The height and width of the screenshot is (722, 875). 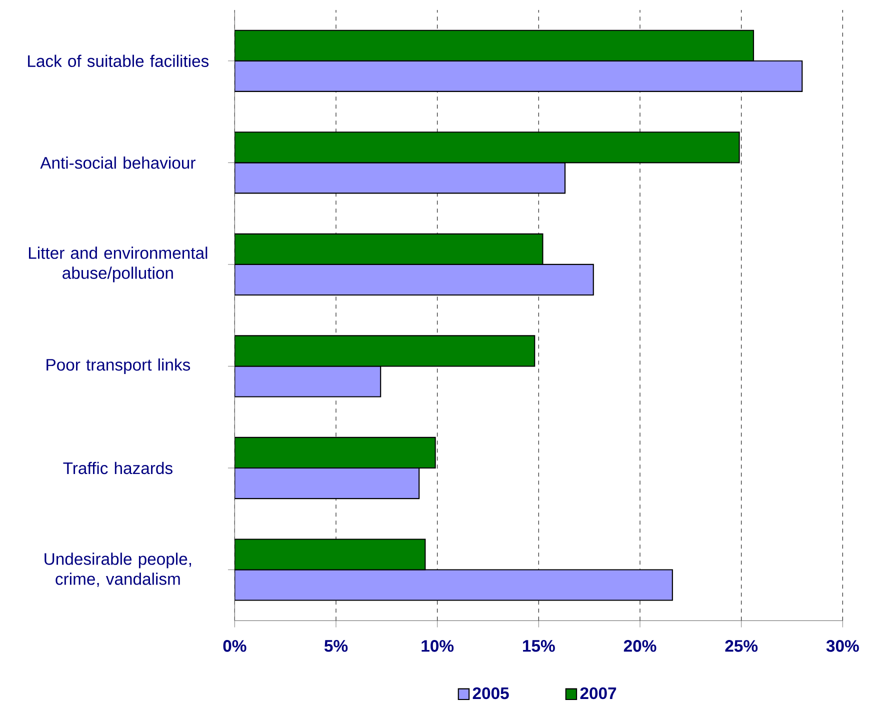 I want to click on y-tick-label: Anti-social behaviour, so click(x=118, y=162).